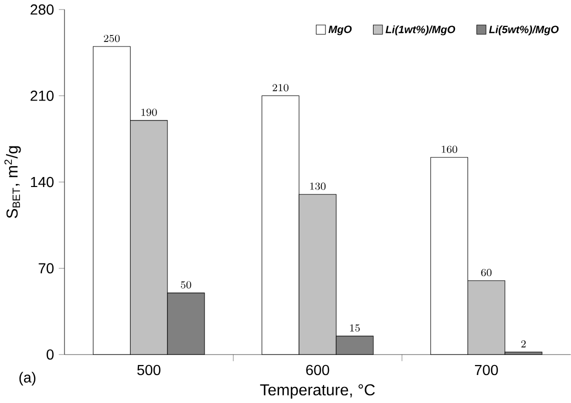  What do you see at coordinates (355, 328) in the screenshot?
I see `data-label: 15` at bounding box center [355, 328].